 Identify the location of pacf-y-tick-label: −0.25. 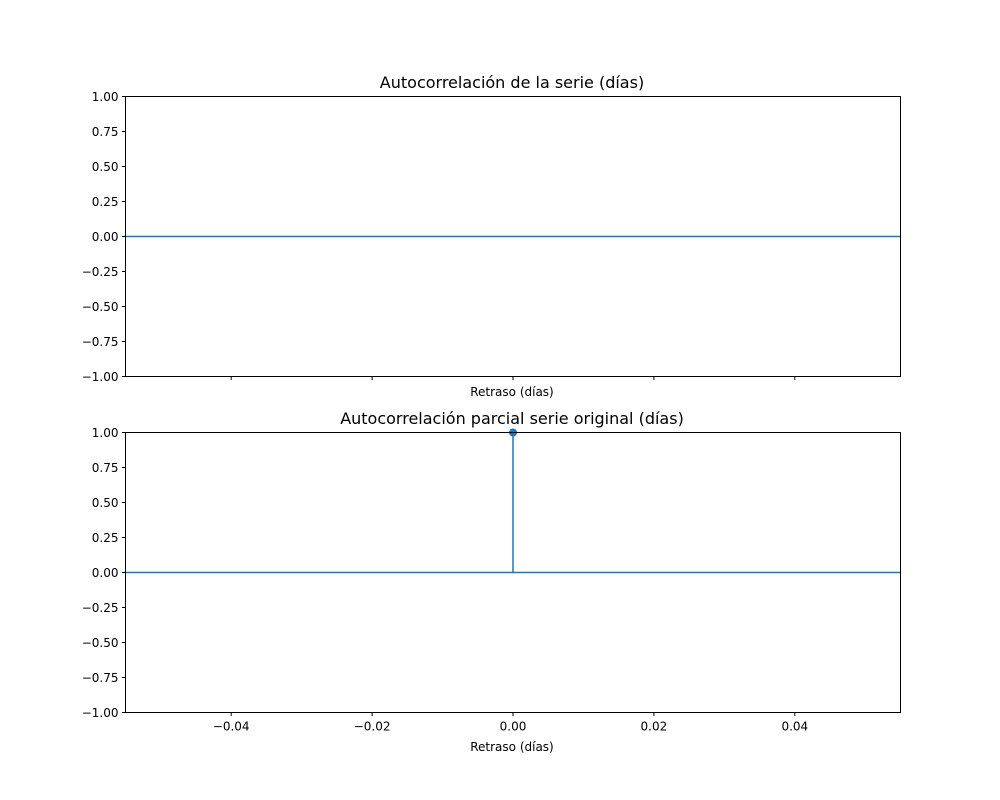
(100, 608).